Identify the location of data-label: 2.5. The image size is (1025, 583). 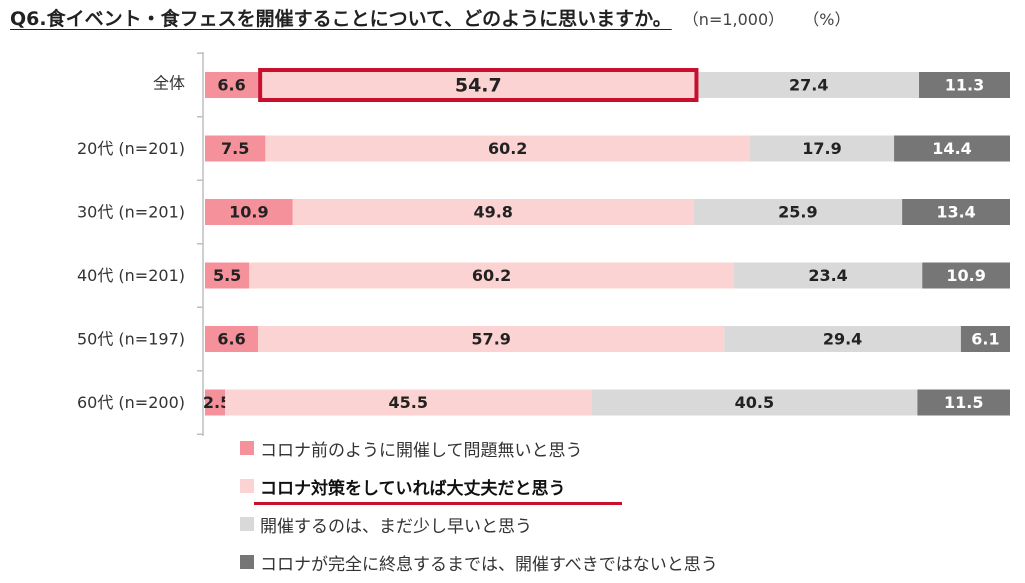
(217, 402).